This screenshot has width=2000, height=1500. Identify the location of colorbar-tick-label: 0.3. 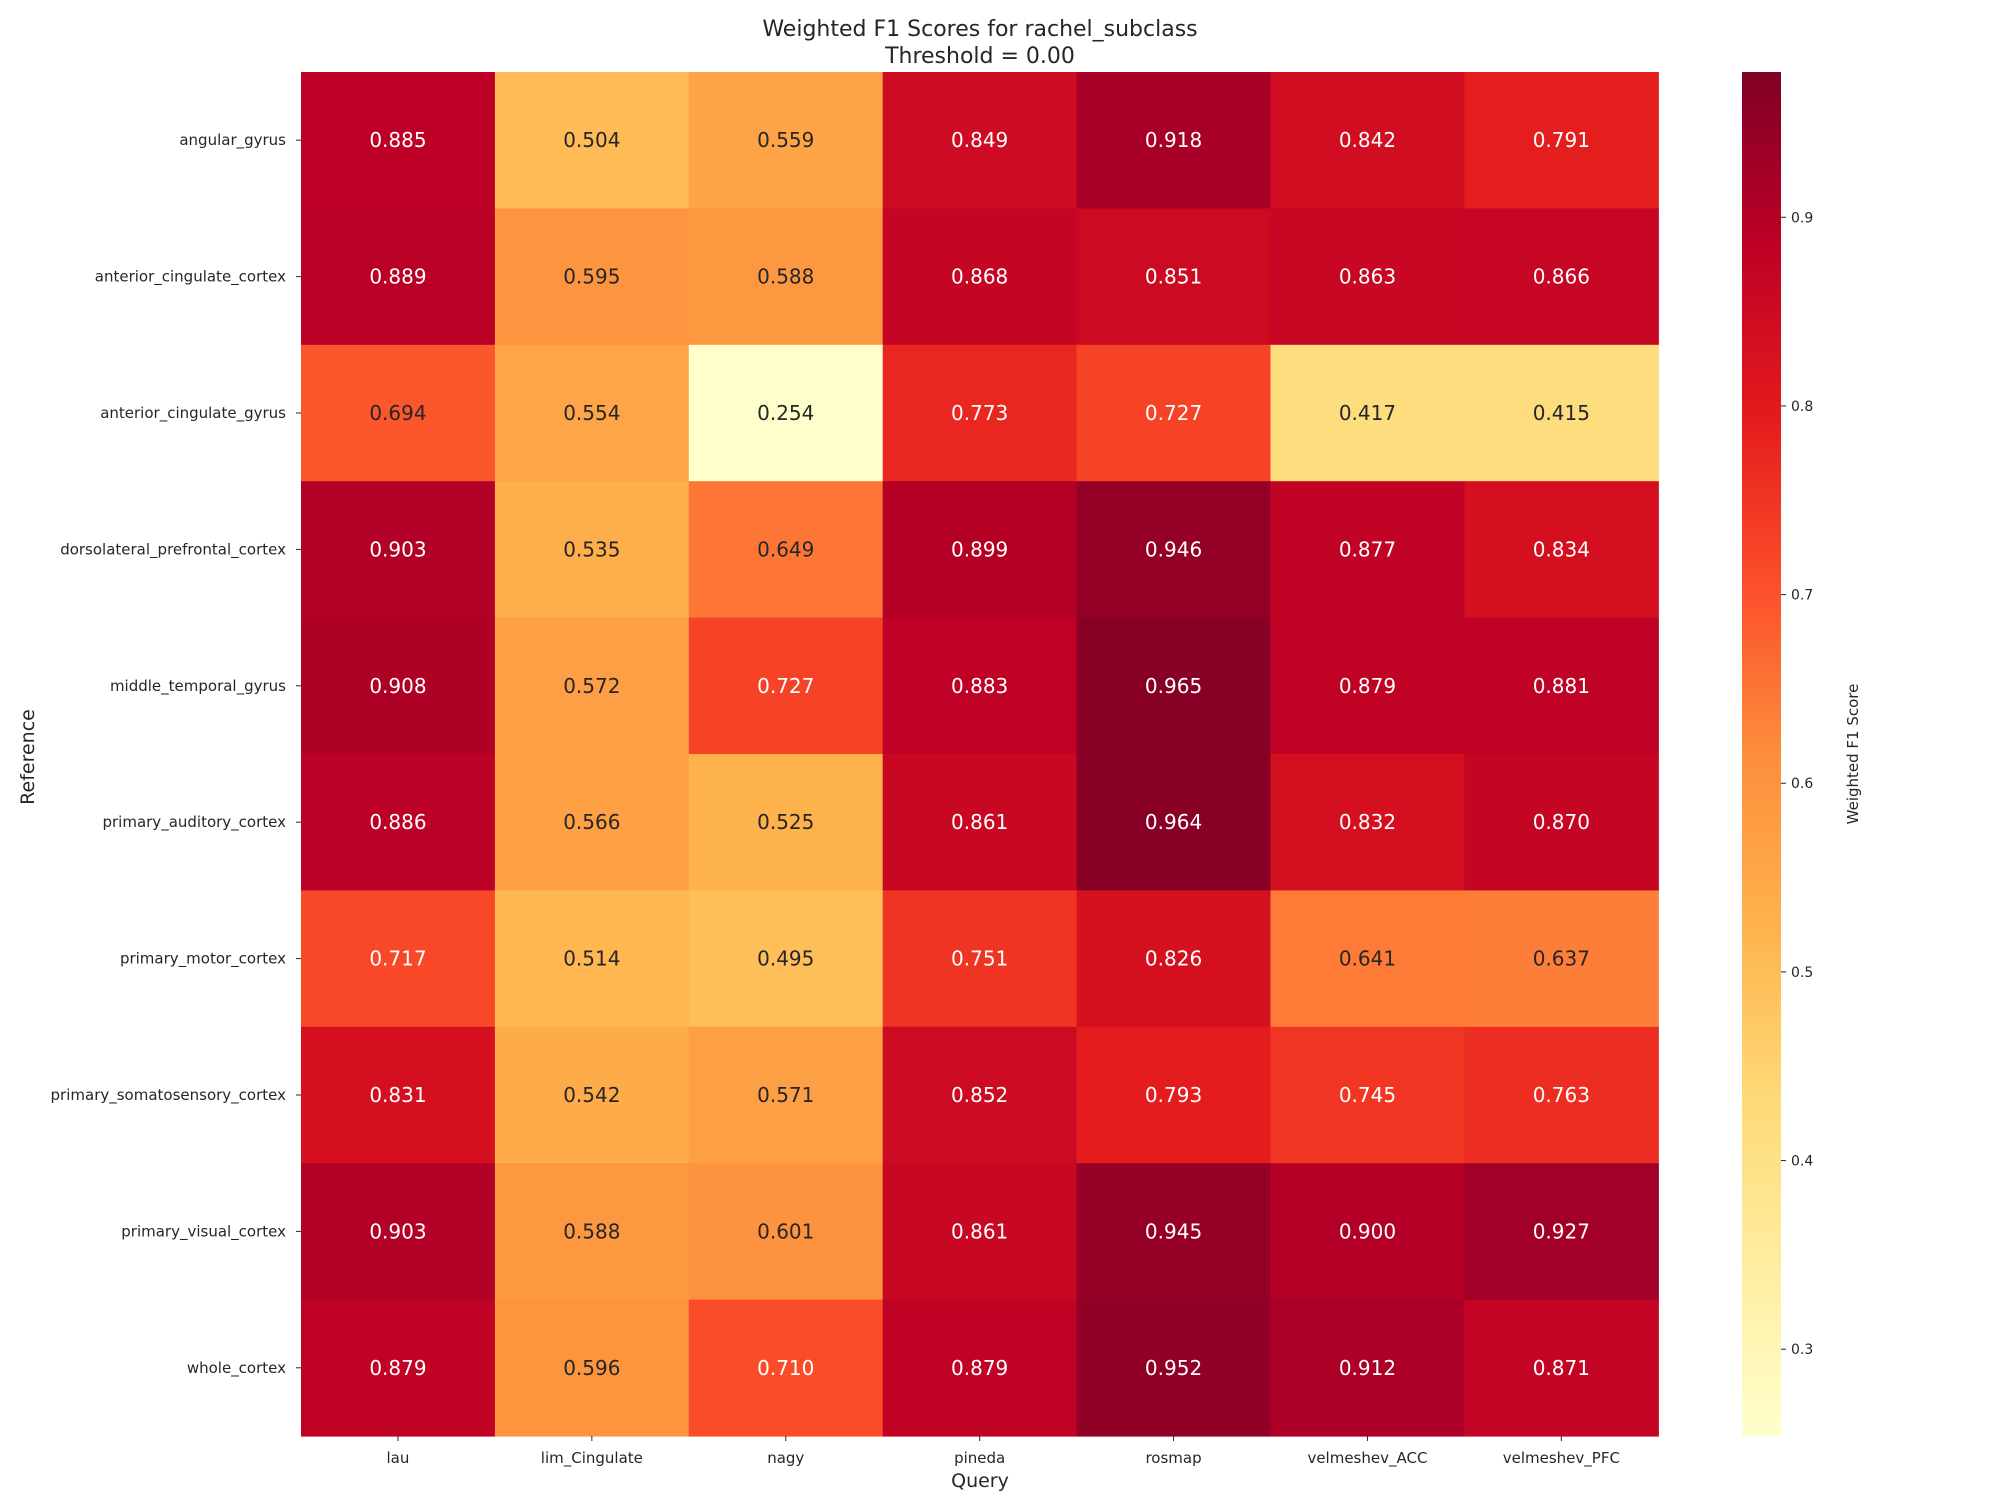
(1802, 1350).